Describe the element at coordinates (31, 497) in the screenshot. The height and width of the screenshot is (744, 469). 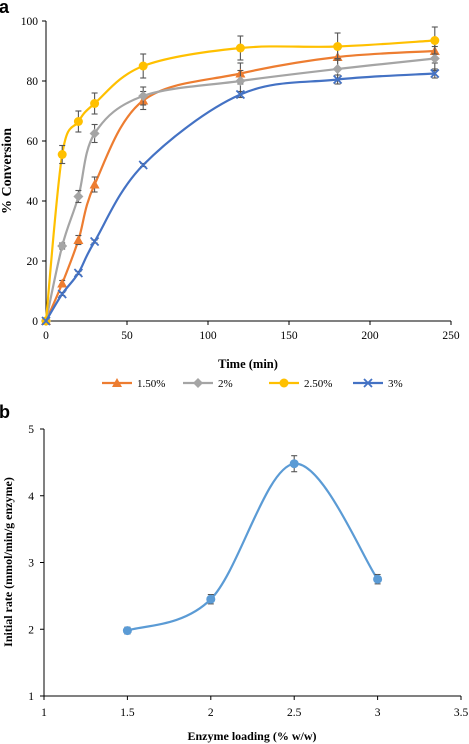
I see `panel-b-y-tick-label: 4` at that location.